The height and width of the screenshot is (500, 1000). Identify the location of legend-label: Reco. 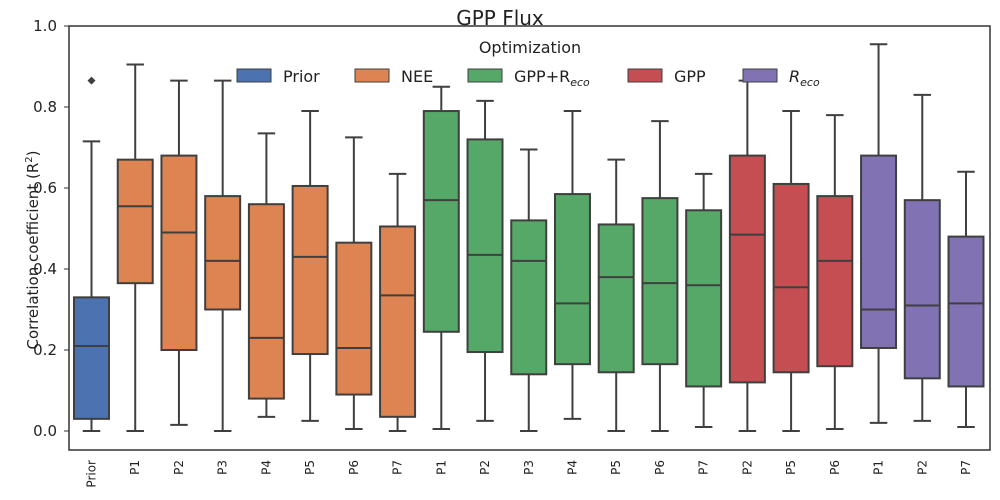
(804, 78).